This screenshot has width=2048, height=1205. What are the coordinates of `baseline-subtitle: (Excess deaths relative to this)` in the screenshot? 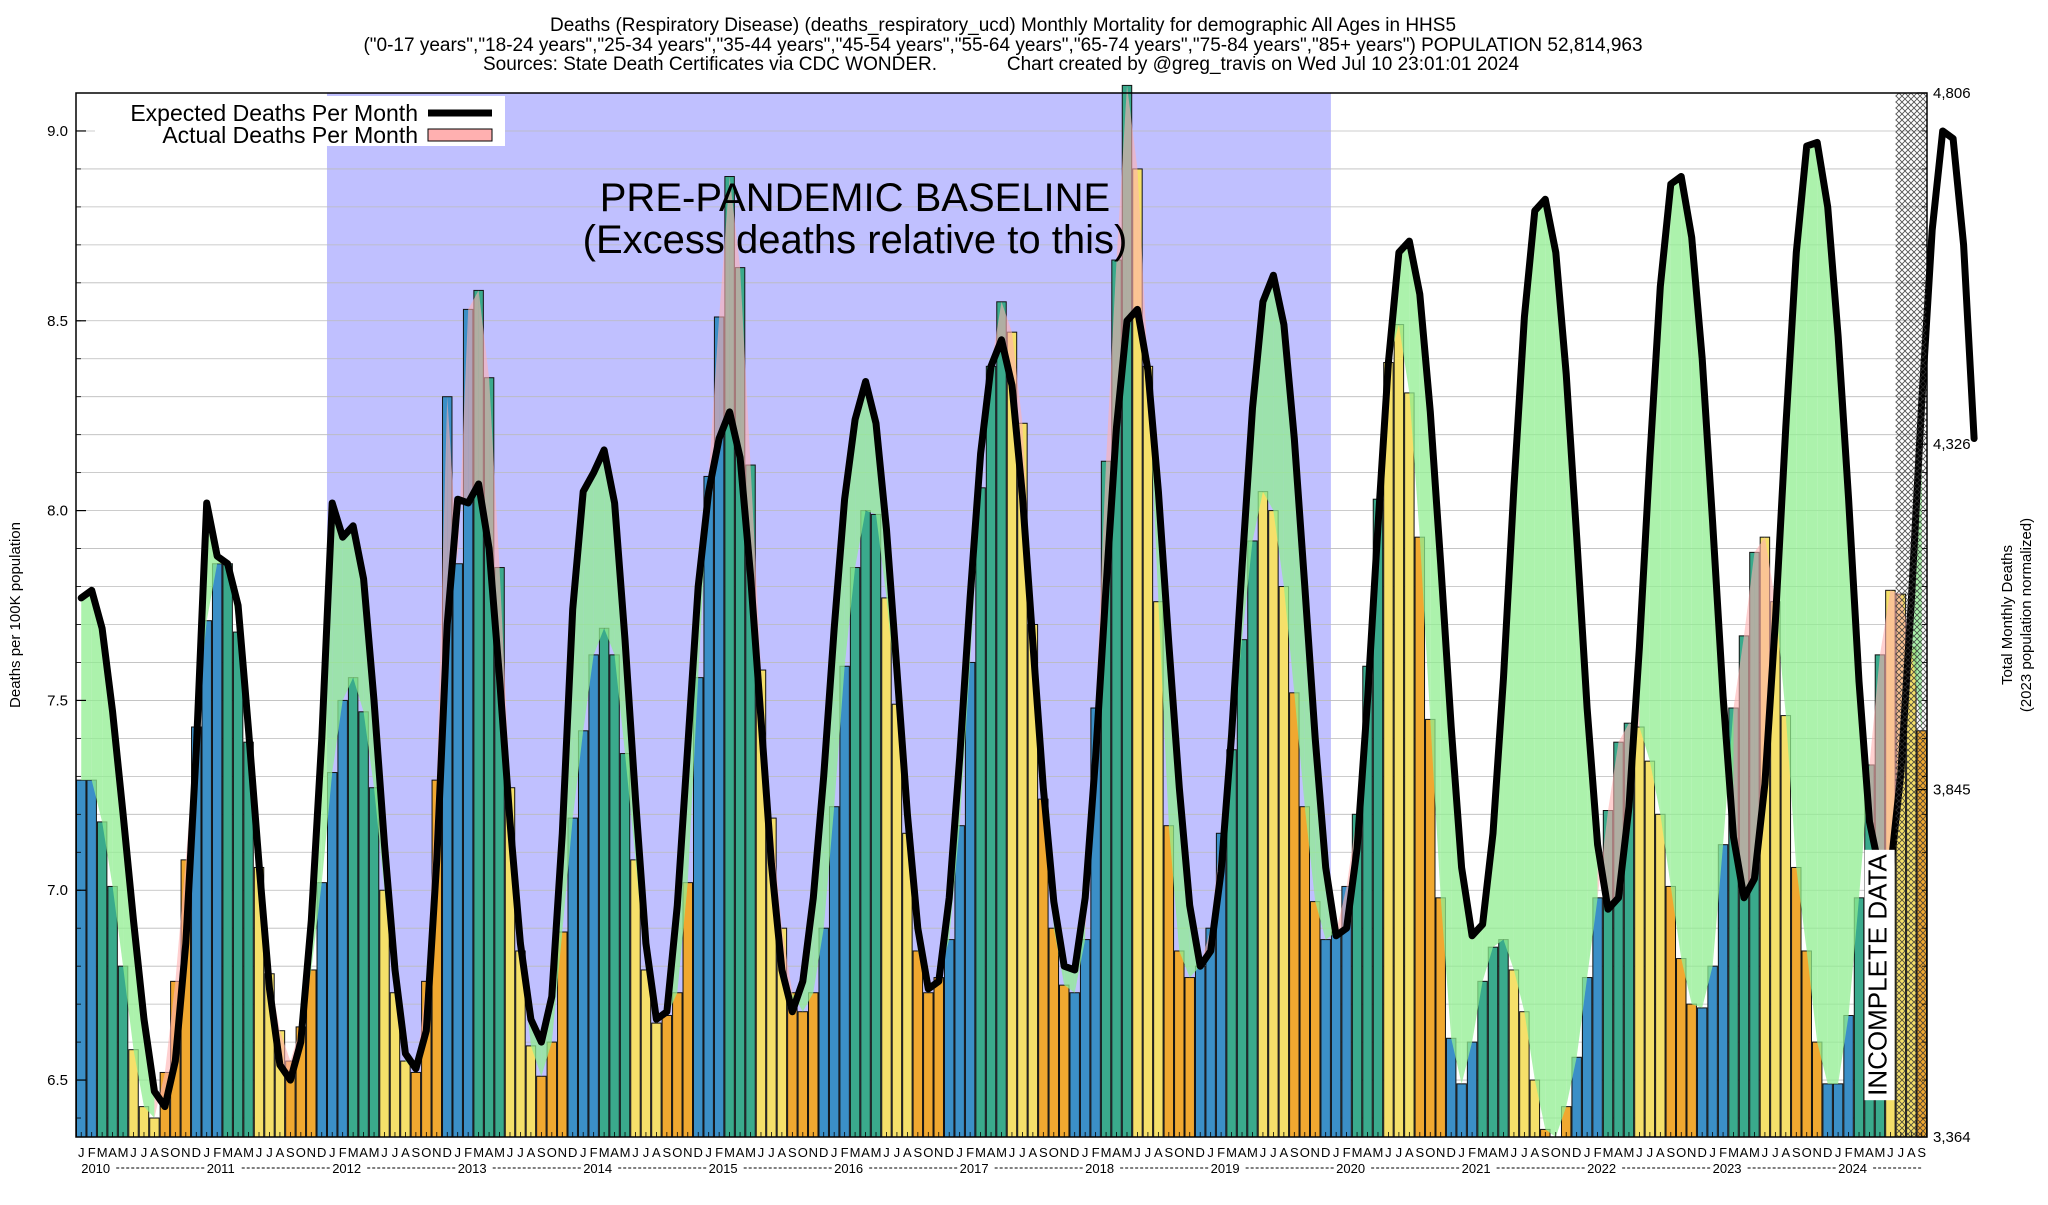 It's located at (855, 240).